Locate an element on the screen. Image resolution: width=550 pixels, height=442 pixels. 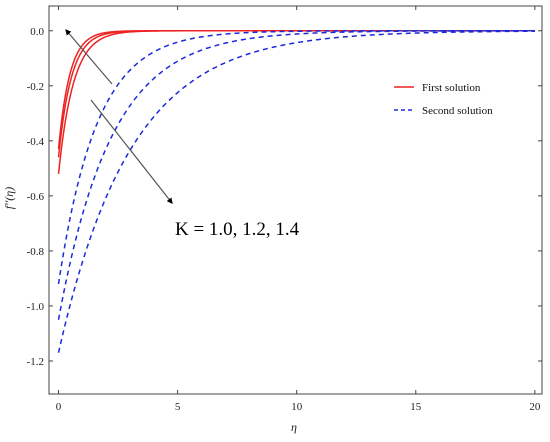
y-tick-label: -1.0 is located at coordinates (36, 307).